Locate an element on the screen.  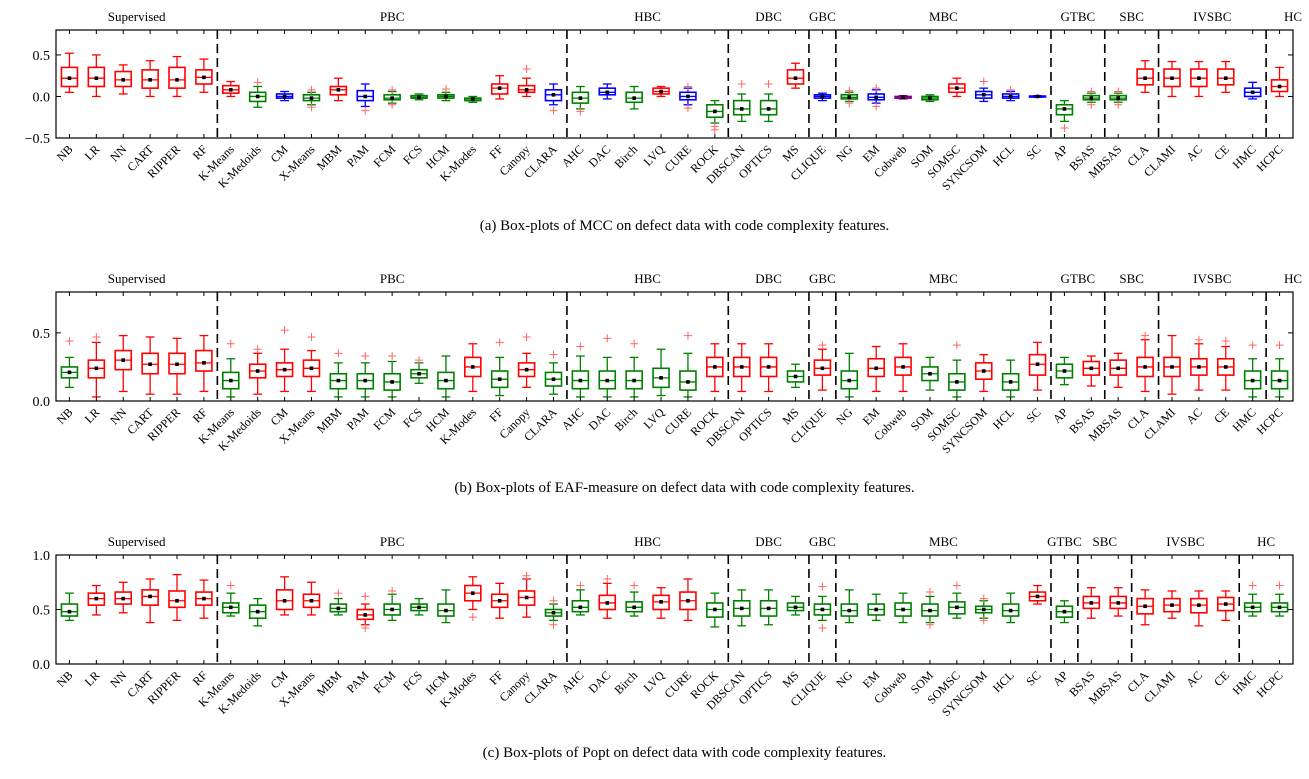
box-fcs is located at coordinates (419, 606).